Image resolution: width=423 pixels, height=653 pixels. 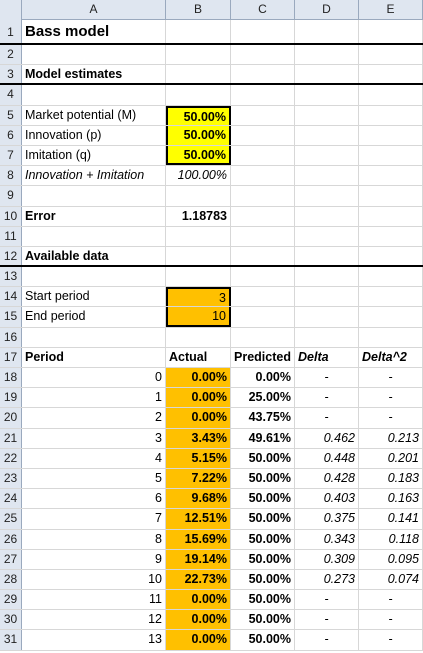 What do you see at coordinates (11, 458) in the screenshot?
I see `row-header: 22` at bounding box center [11, 458].